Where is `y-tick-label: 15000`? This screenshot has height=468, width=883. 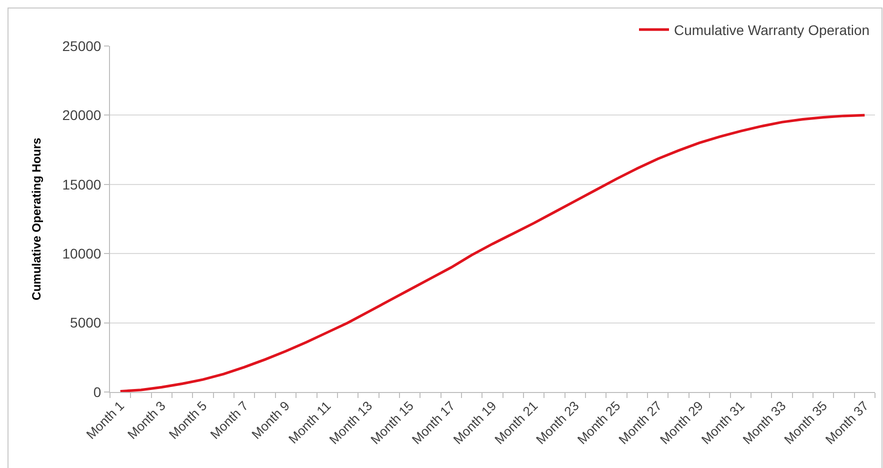
y-tick-label: 15000 is located at coordinates (82, 184).